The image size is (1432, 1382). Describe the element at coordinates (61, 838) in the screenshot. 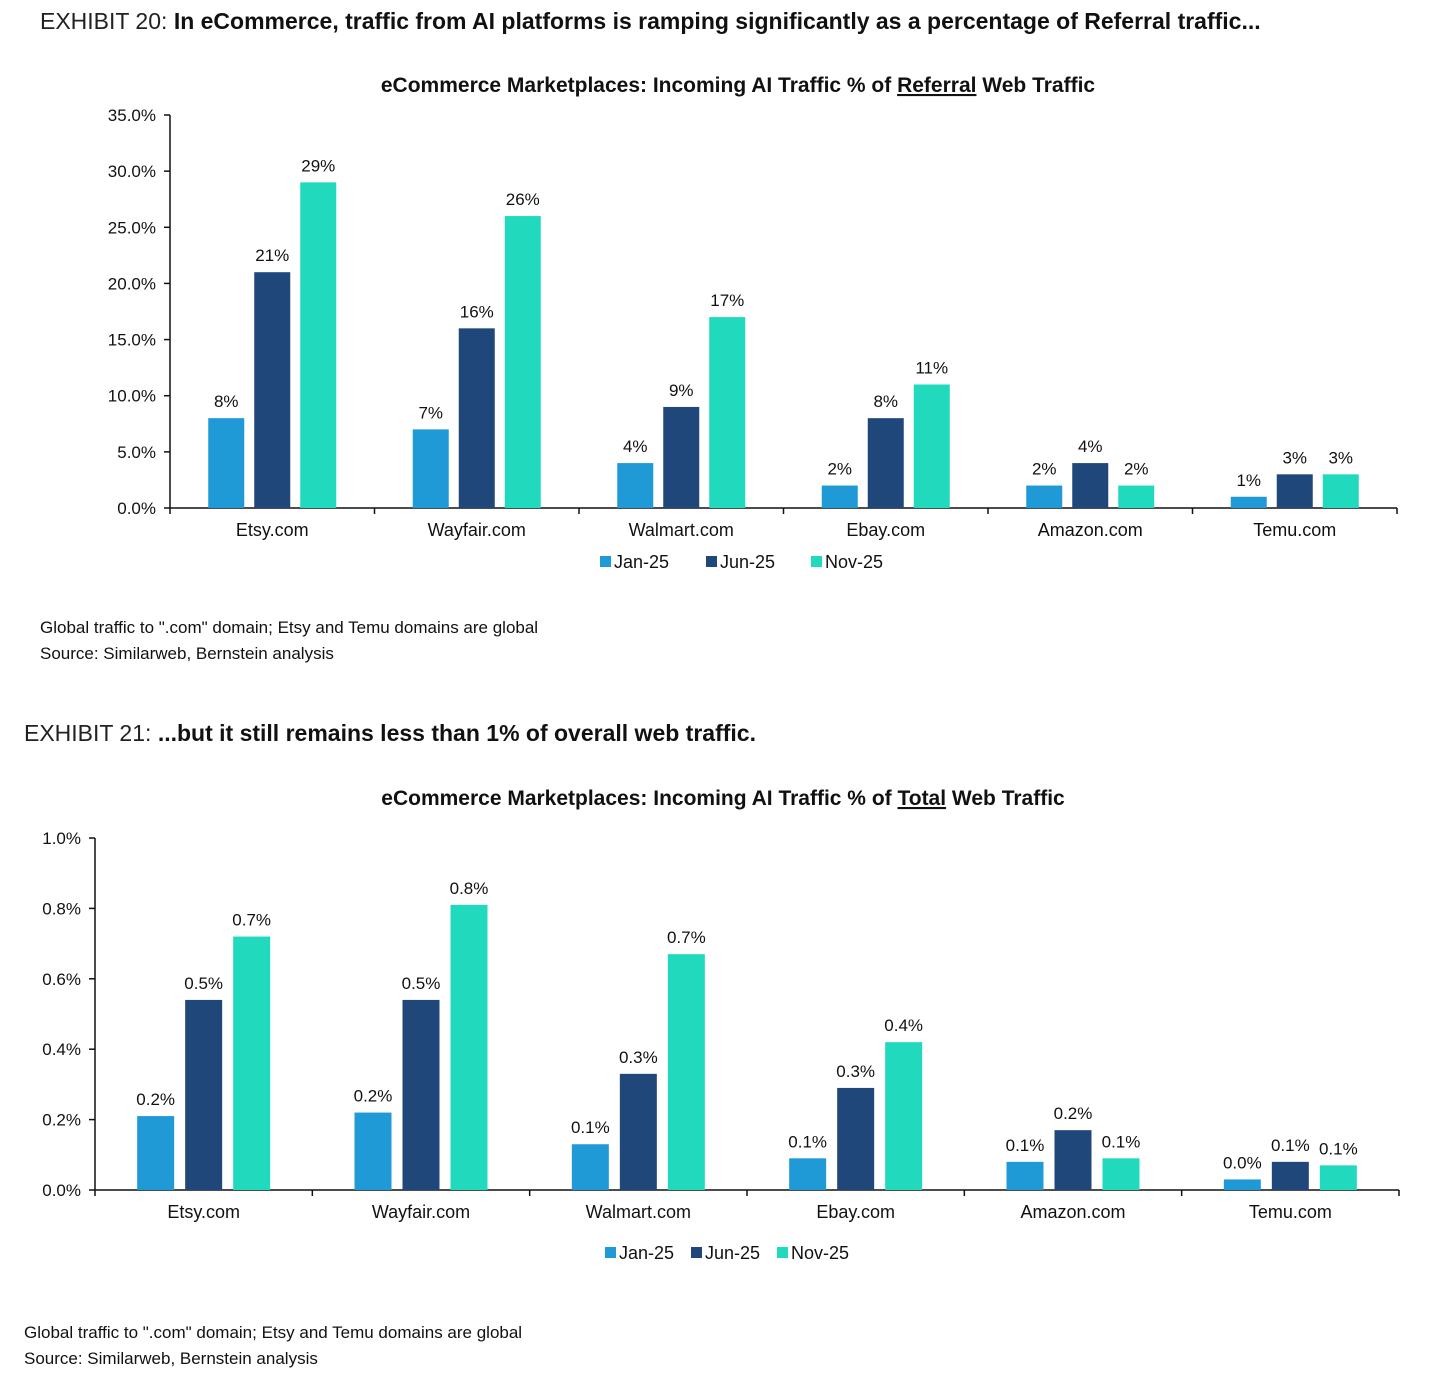

I see `y-tick-label: 1.0%` at that location.